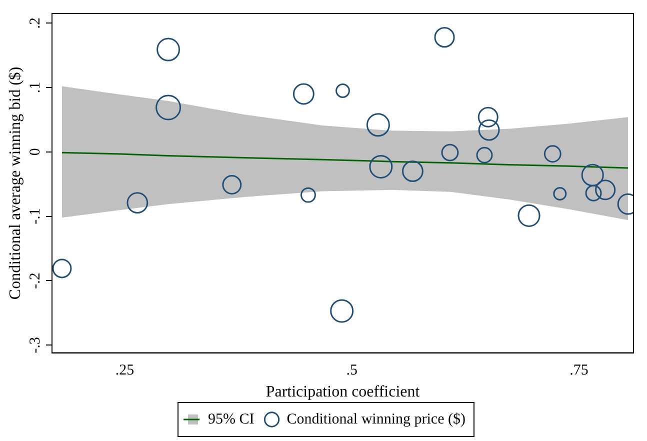  I want to click on y-tick-label: .1, so click(35, 88).